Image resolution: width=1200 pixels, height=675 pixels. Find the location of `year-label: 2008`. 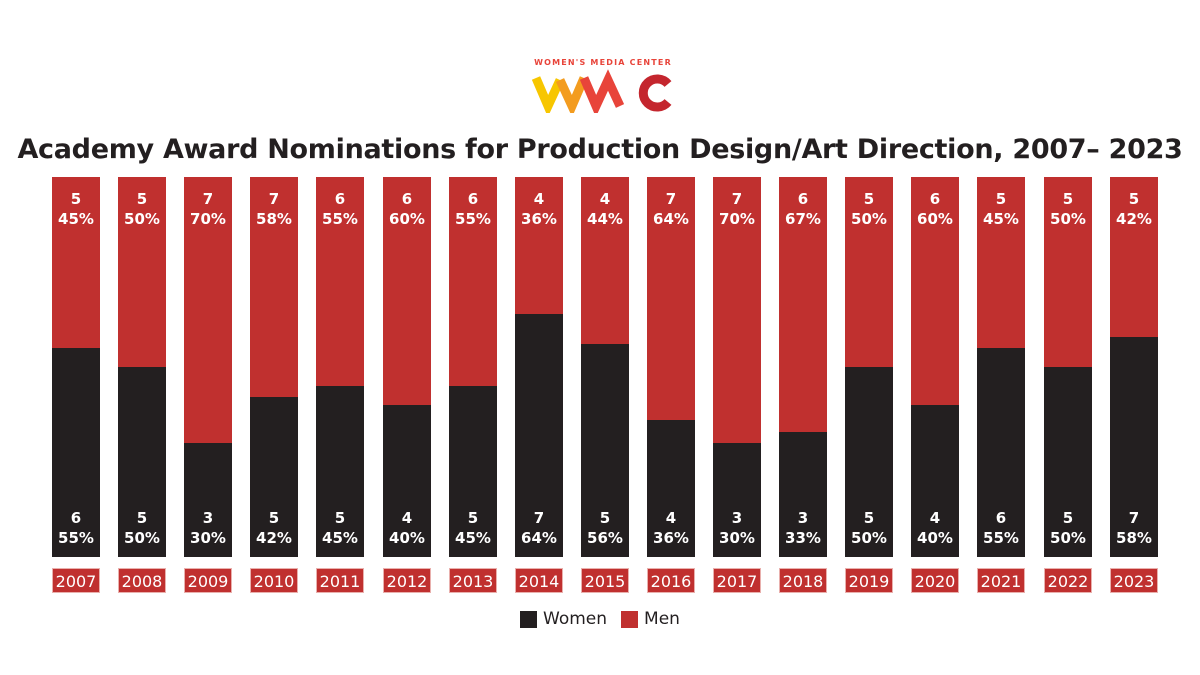

year-label: 2008 is located at coordinates (142, 580).